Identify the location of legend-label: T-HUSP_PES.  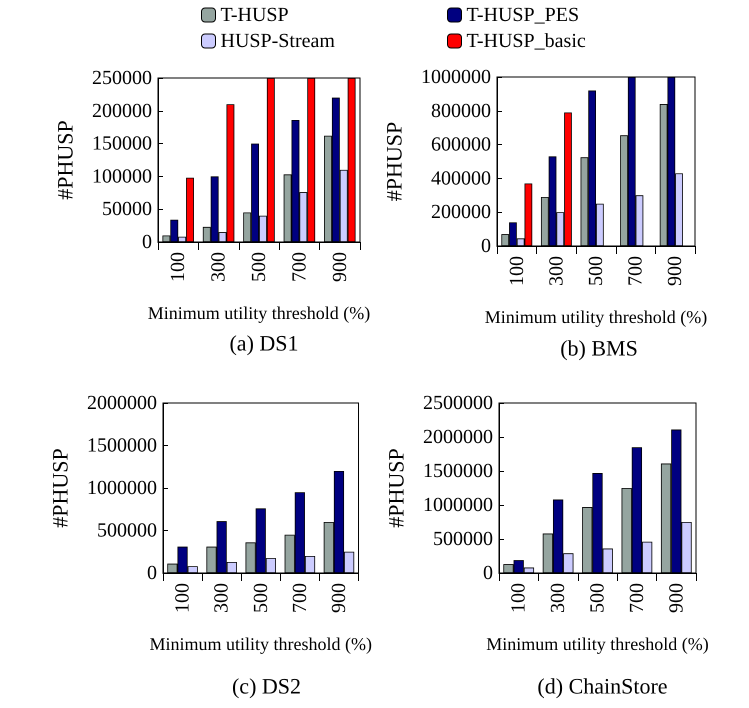
(523, 15).